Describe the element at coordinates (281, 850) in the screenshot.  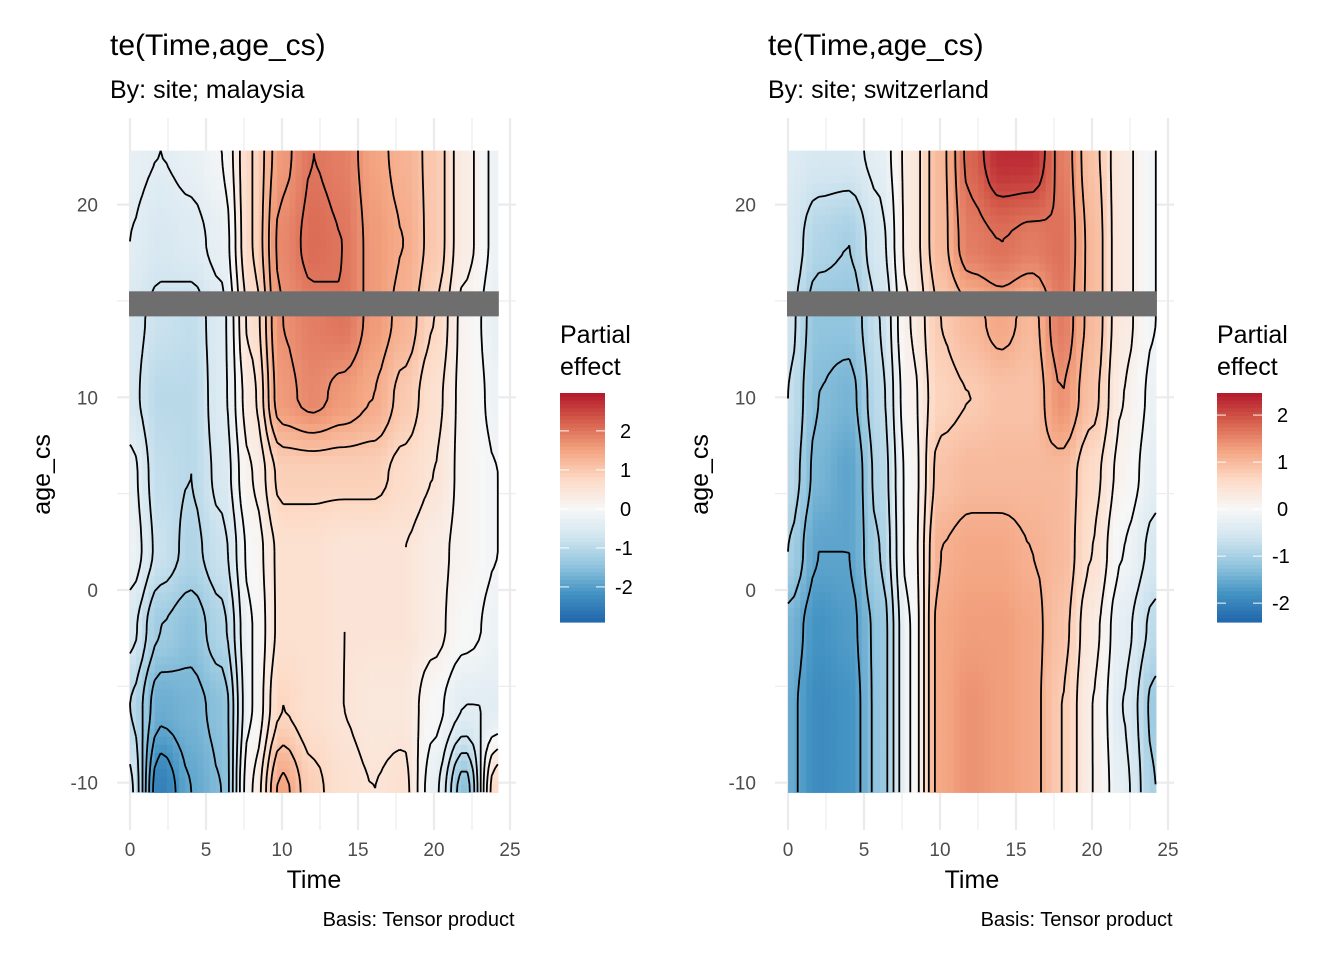
I see `x-tick-label: 10` at that location.